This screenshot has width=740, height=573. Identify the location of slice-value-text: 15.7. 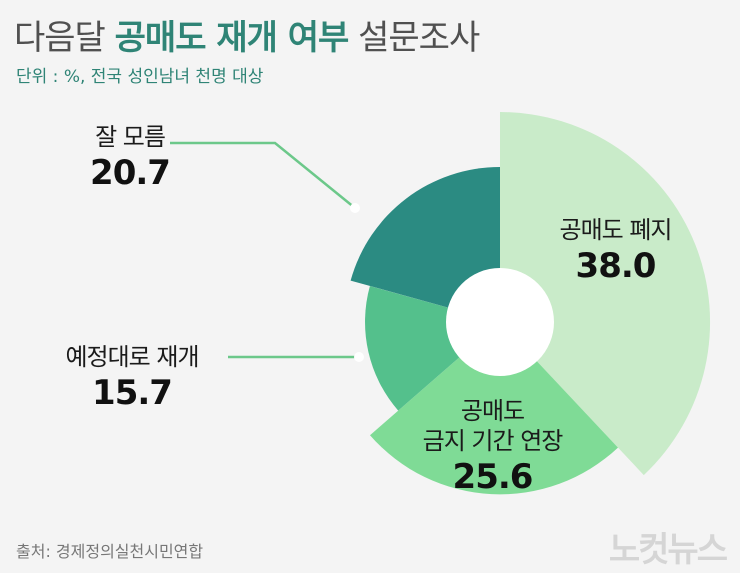
(132, 393).